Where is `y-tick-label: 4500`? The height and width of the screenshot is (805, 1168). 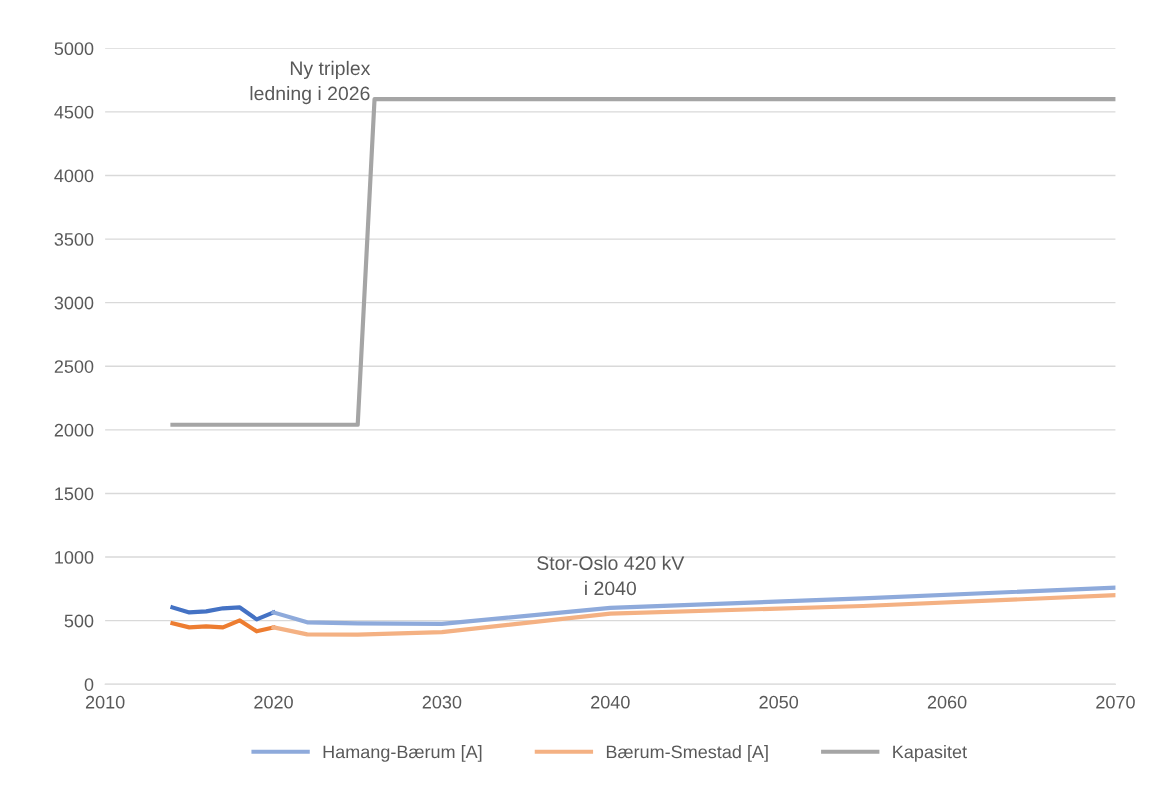
y-tick-label: 4500 is located at coordinates (74, 112).